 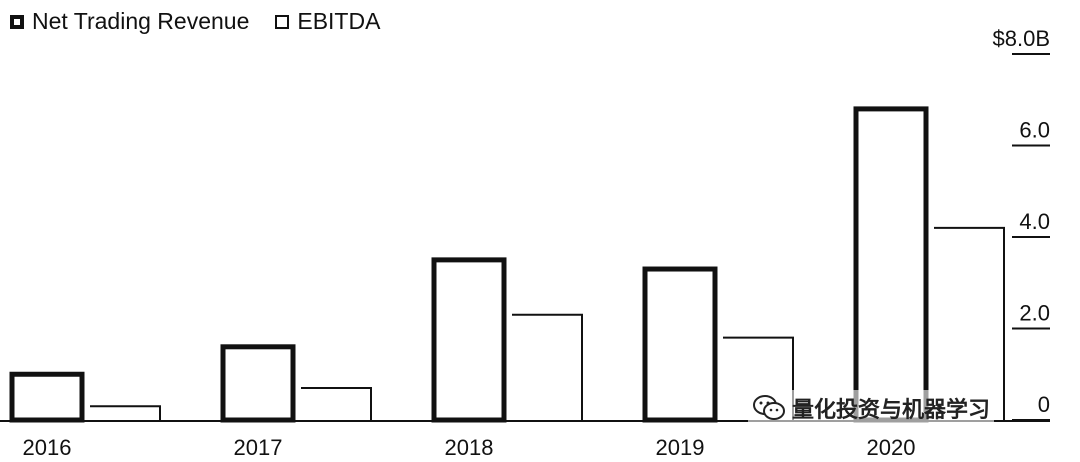 I want to click on watermark: 量化投资与机器学习, so click(x=871, y=408).